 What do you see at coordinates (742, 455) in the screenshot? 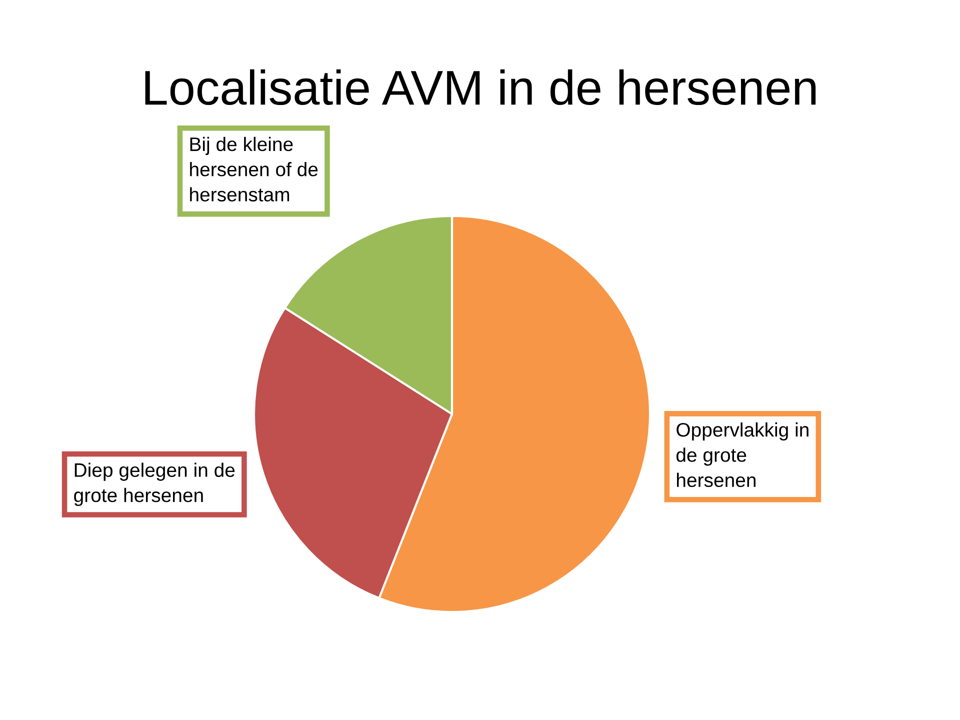
I see `slice-label: Oppervlakkig in de grote hersenen` at bounding box center [742, 455].